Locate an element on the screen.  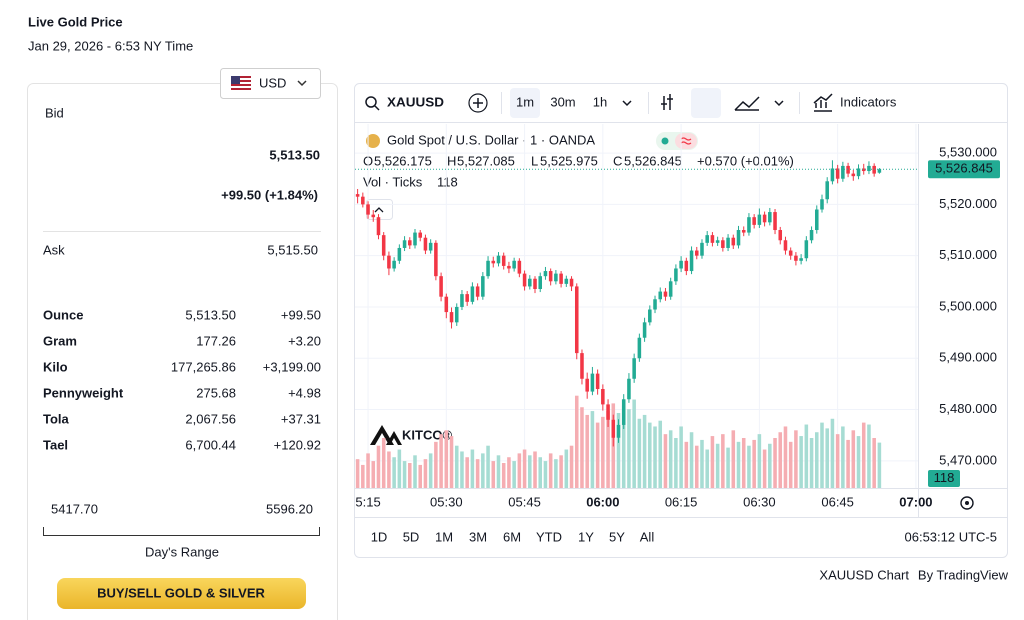
active-chart-type is located at coordinates (706, 103).